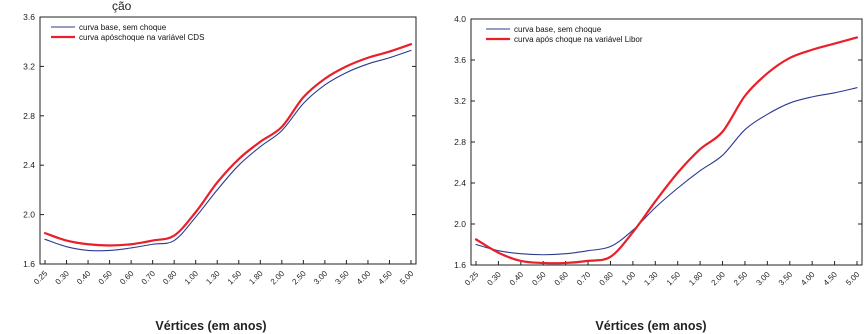 This screenshot has height=334, width=864. I want to click on legend-label-1: curva após choque na variável Libor, so click(578, 39).